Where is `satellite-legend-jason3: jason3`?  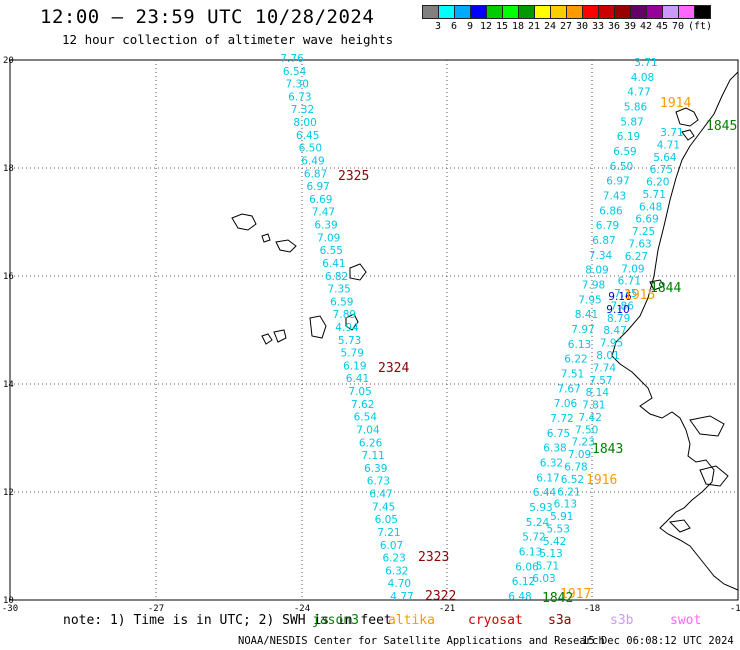
satellite-legend-jason3: jason3 is located at coordinates (335, 620).